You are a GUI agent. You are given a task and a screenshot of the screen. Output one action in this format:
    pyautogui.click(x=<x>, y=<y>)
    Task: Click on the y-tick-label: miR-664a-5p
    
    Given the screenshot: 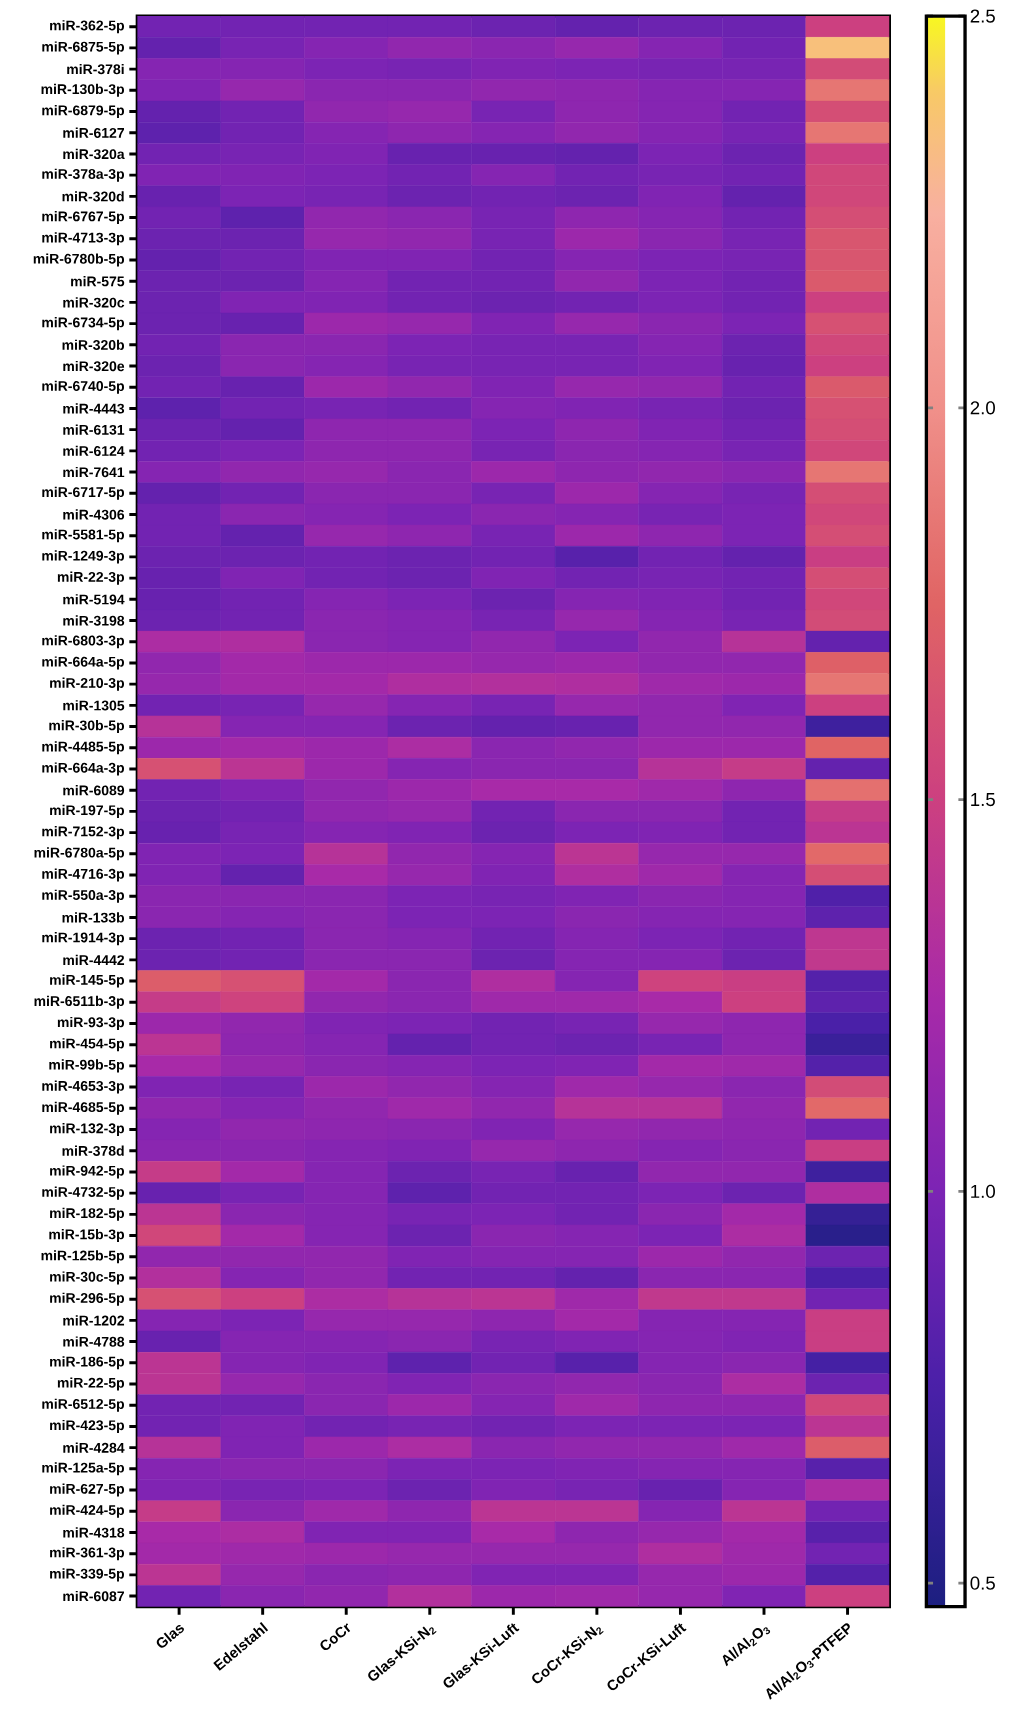 What is the action you would take?
    pyautogui.click(x=83, y=663)
    